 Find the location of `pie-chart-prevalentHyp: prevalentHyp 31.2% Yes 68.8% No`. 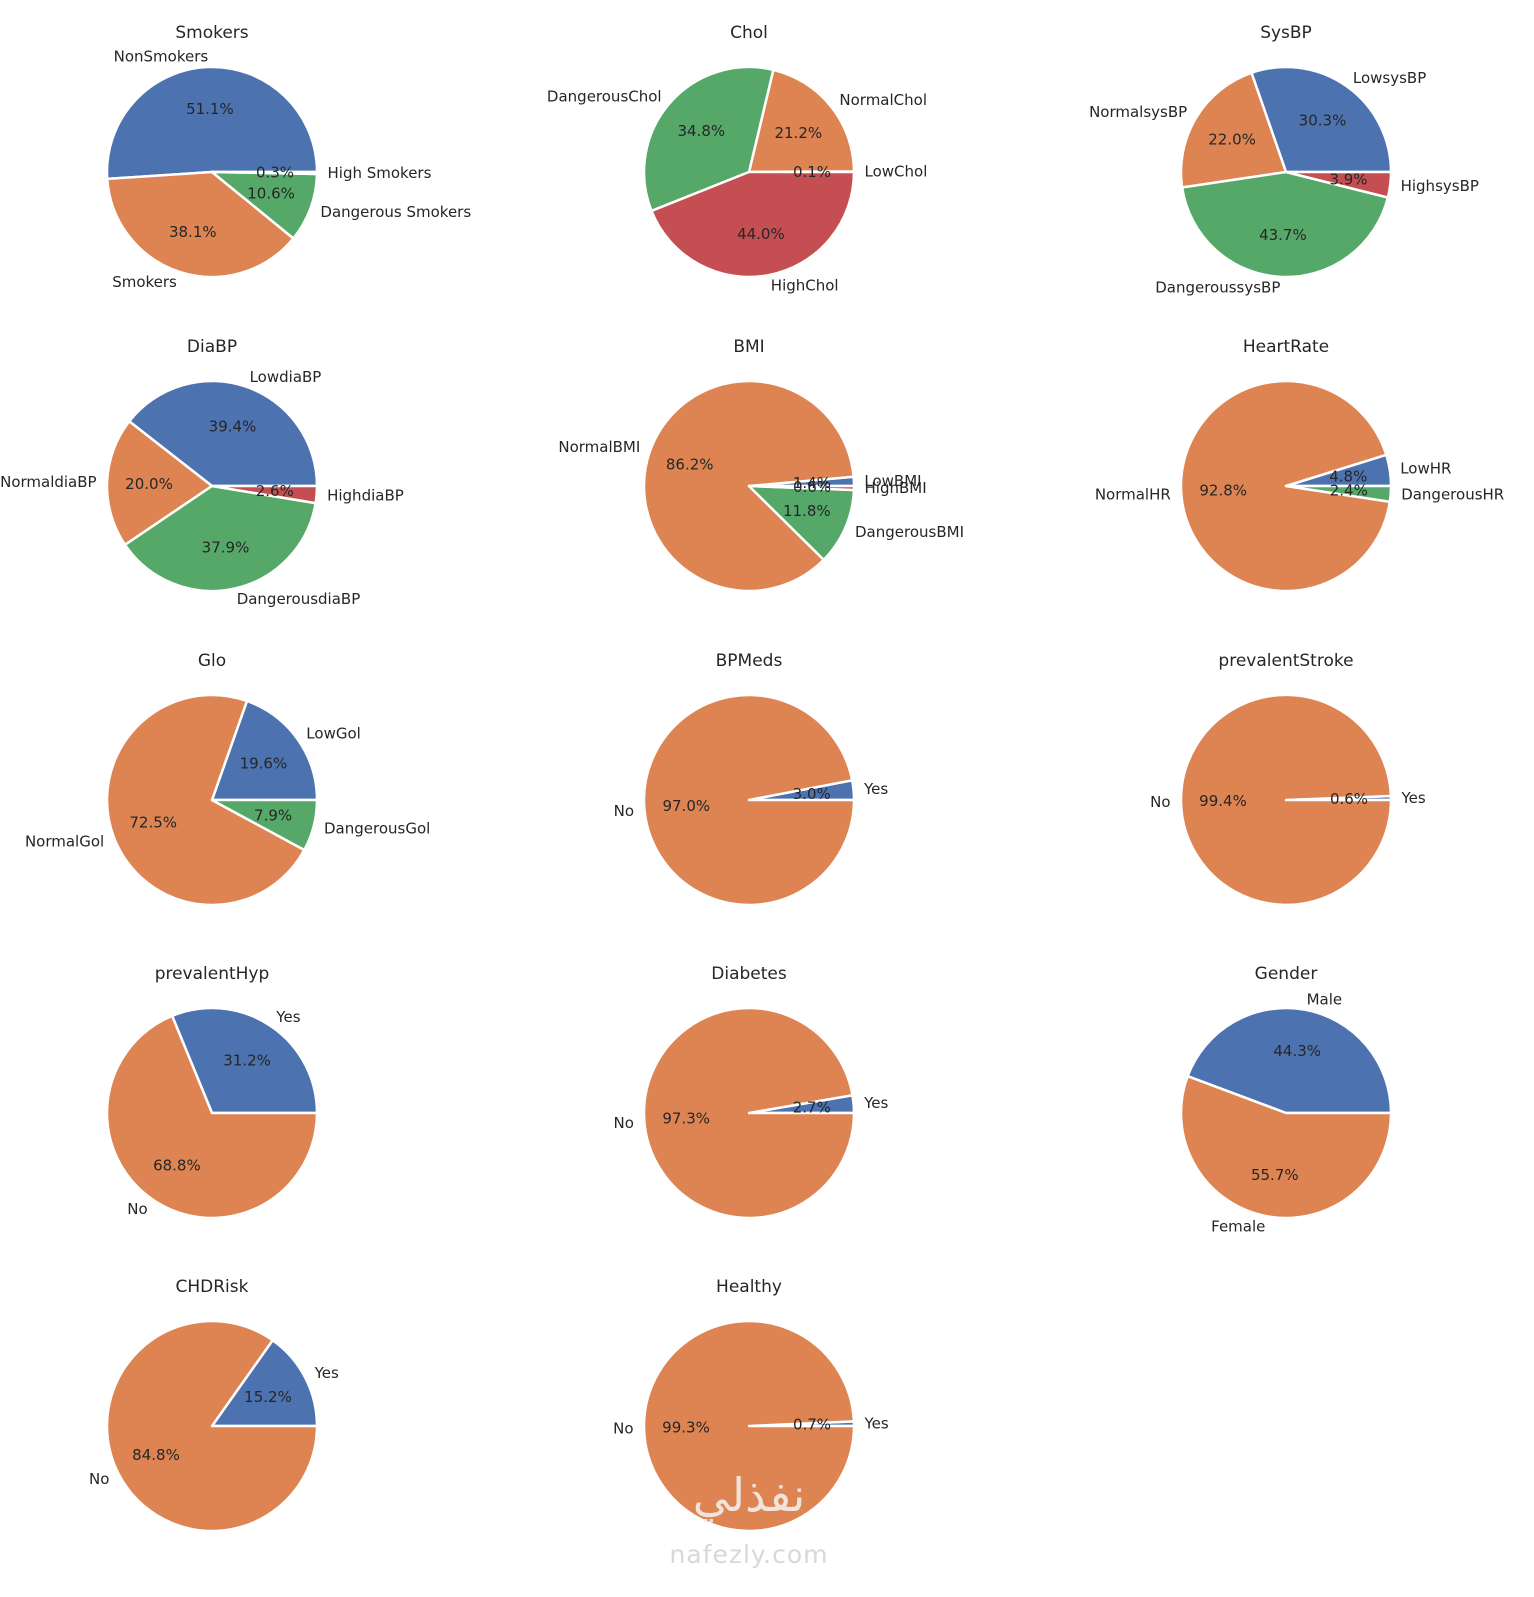

pie-chart-prevalentHyp: prevalentHyp 31.2% Yes 68.8% No is located at coordinates (212, 1092).